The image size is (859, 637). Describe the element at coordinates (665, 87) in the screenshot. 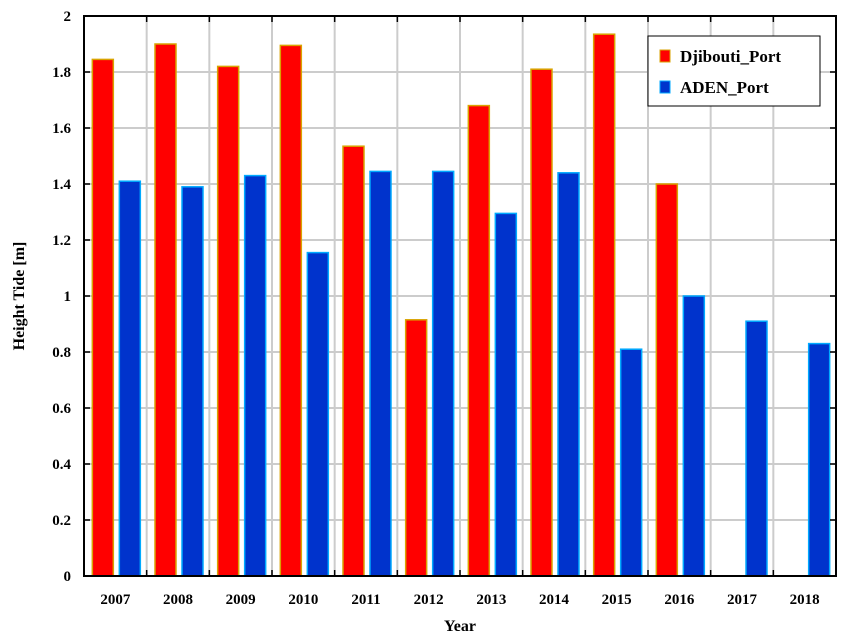

I see `legend-swatch-aden` at that location.